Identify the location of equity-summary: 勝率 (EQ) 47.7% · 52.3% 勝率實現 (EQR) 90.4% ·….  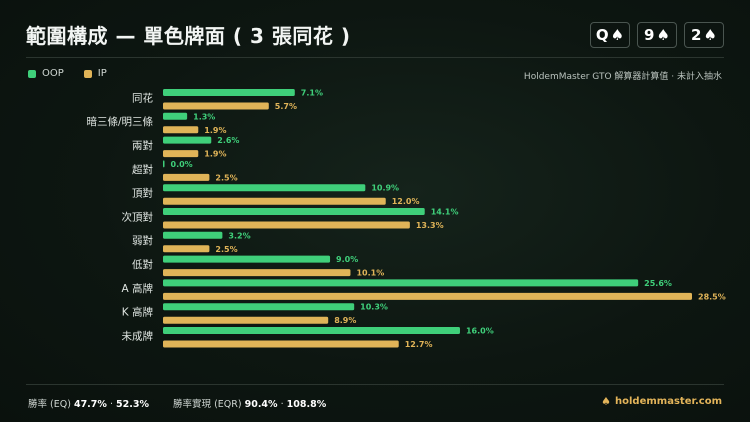
(177, 403).